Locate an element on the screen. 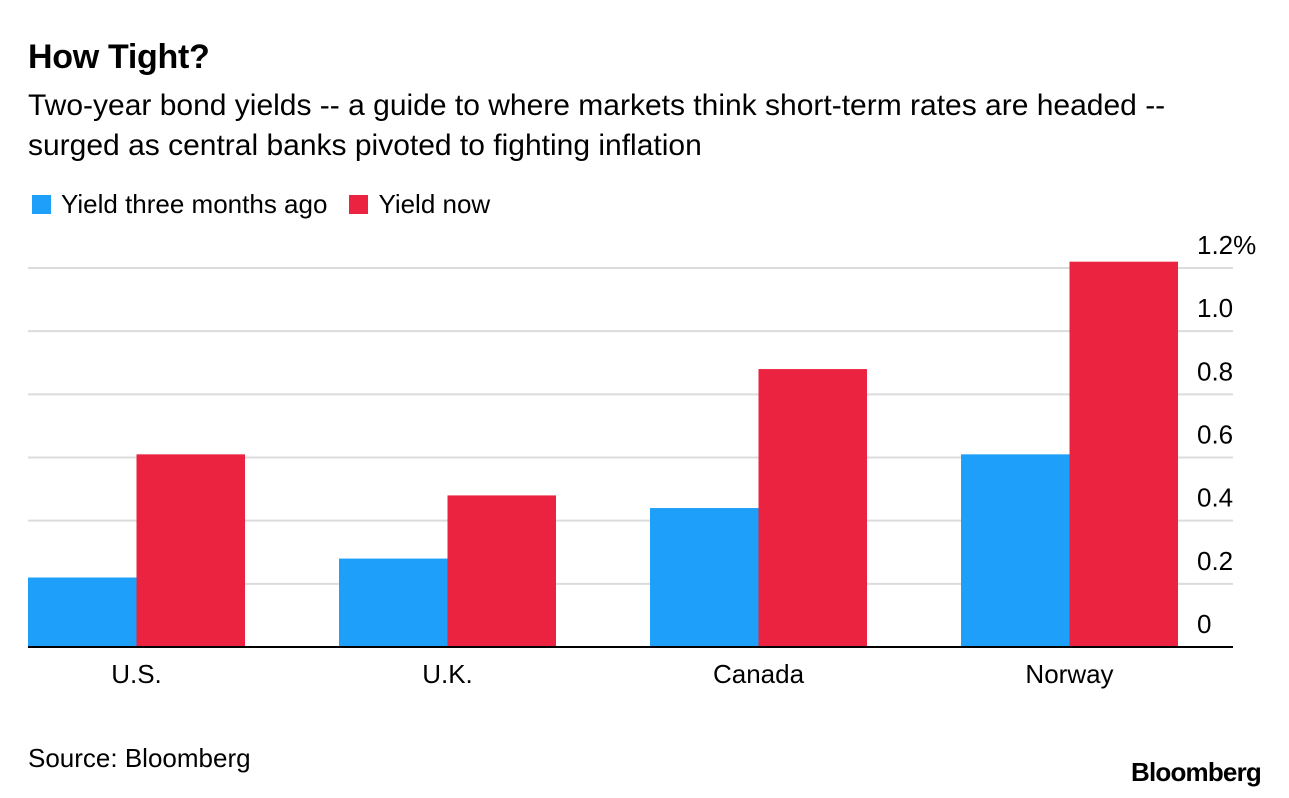  legend-label-now: Yield now is located at coordinates (434, 204).